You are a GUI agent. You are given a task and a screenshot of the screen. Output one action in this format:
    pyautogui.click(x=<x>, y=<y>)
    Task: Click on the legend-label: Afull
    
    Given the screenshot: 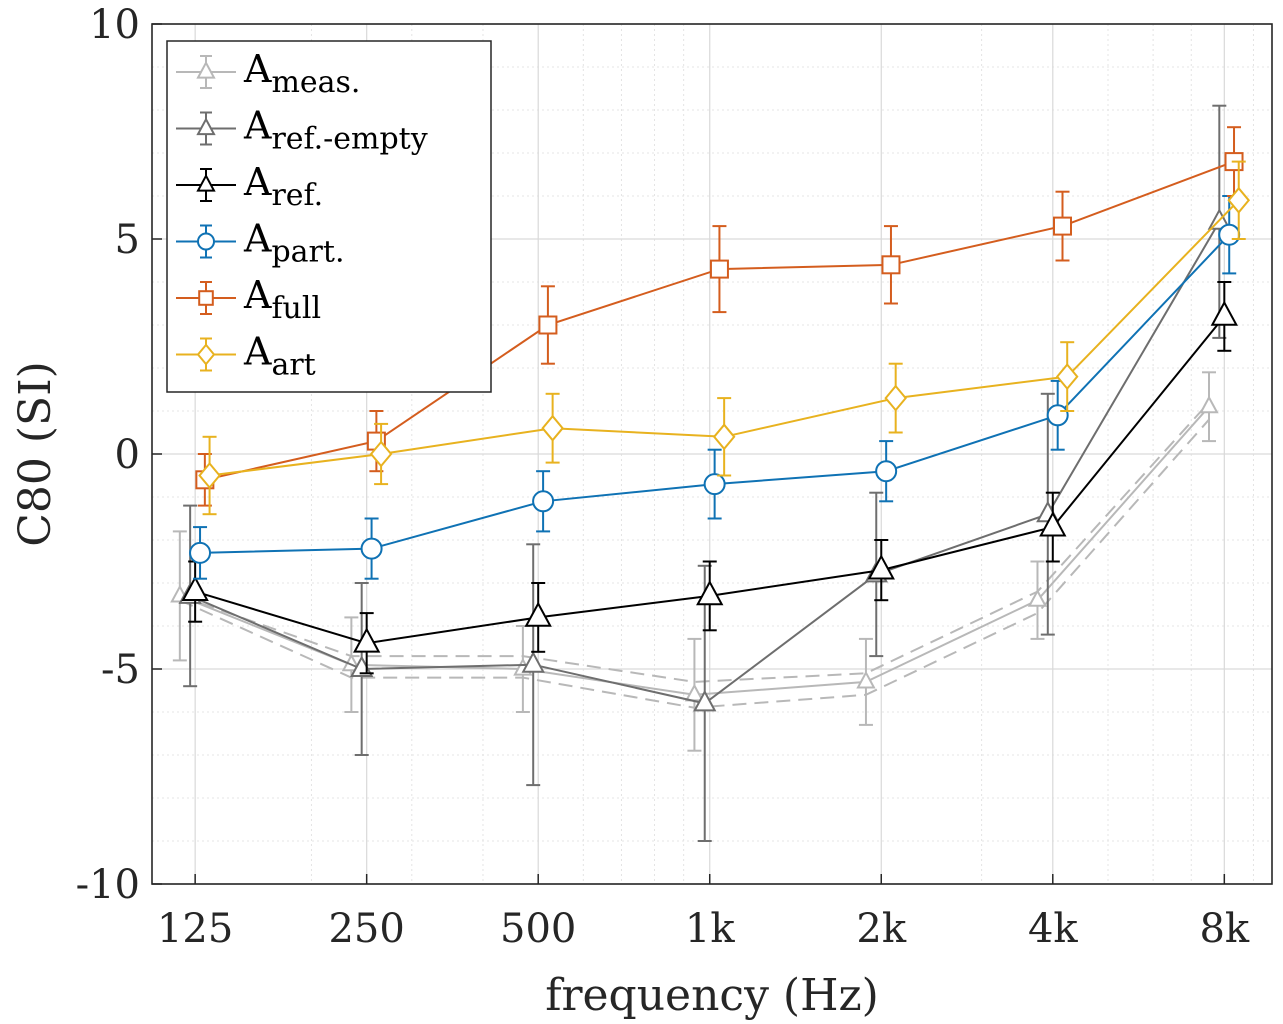 What is the action you would take?
    pyautogui.click(x=282, y=299)
    